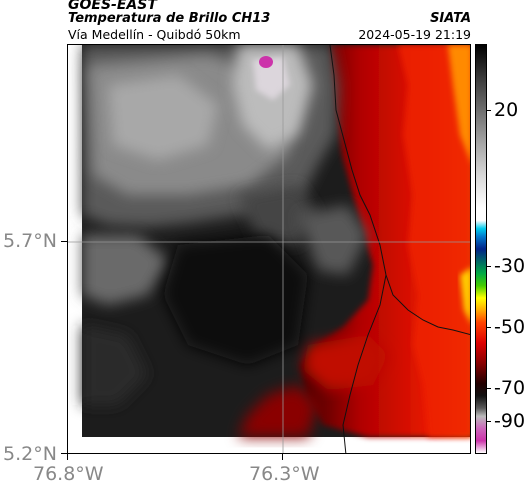 Image resolution: width=526 pixels, height=491 pixels. What do you see at coordinates (284, 474) in the screenshot?
I see `x-label-76.3: 76.3°W` at bounding box center [284, 474].